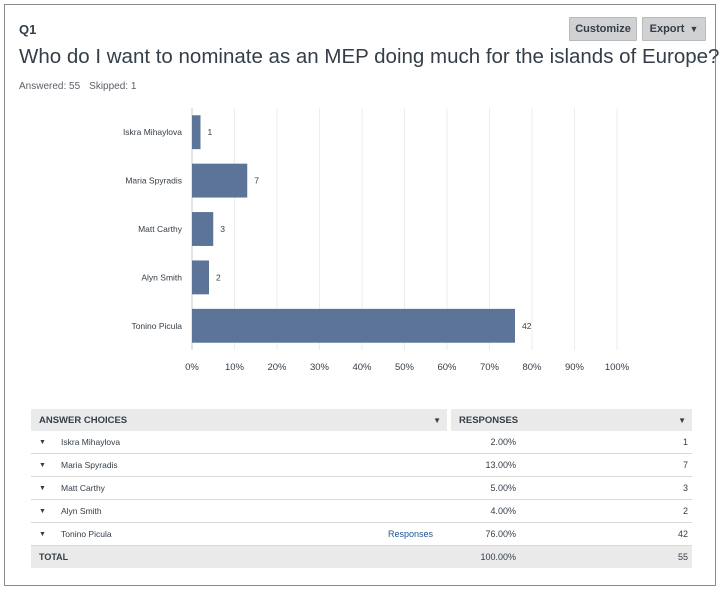 The image size is (723, 599). I want to click on category-label: Maria Spyradis, so click(153, 181).